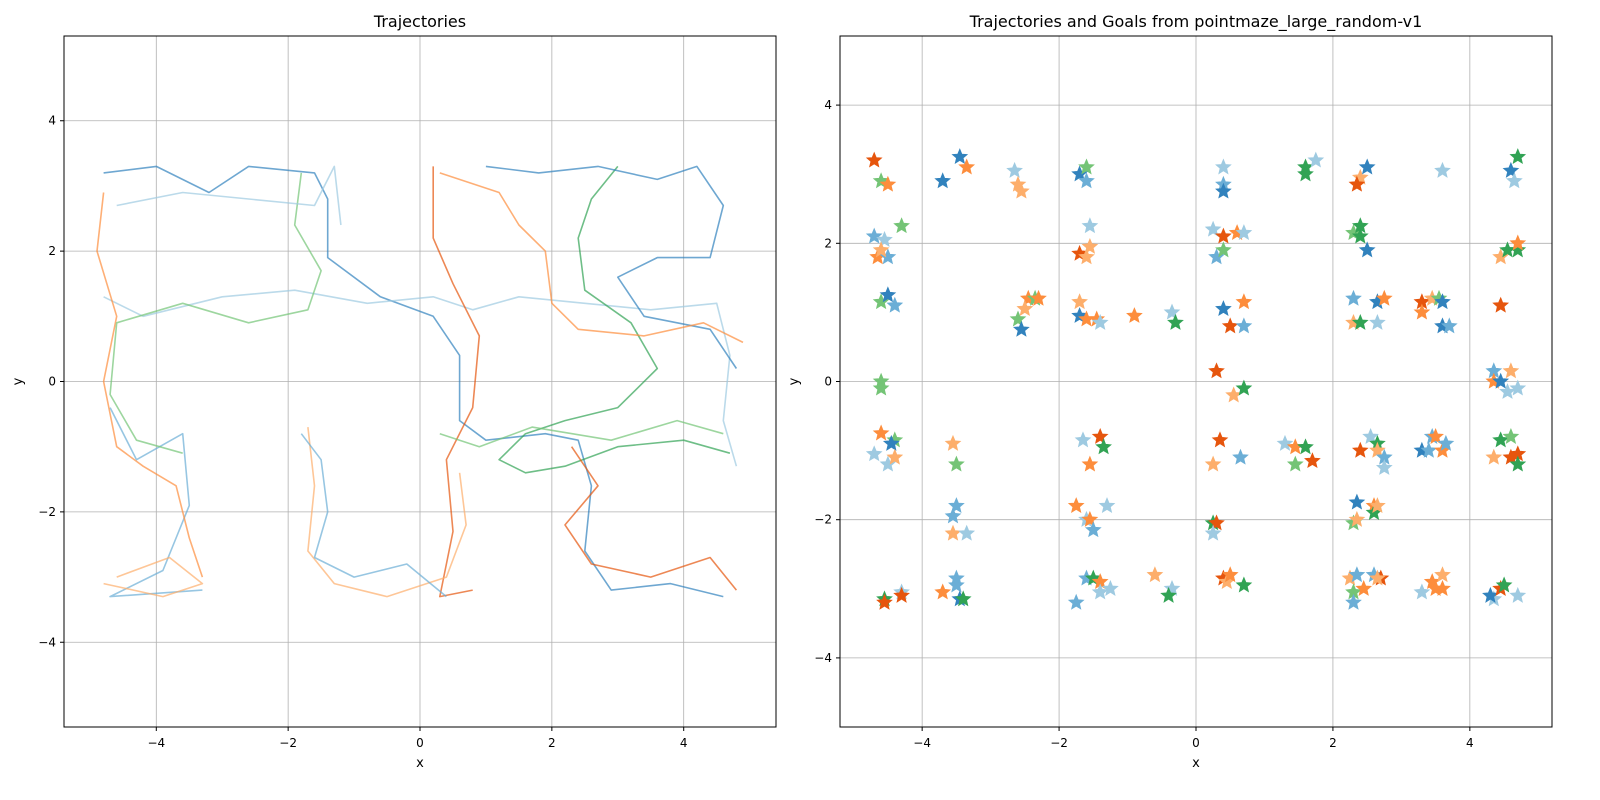  I want to click on y-tick-label: 4, so click(52, 121).